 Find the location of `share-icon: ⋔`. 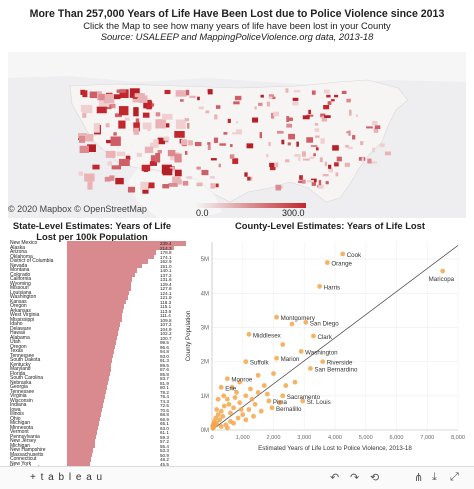

share-icon: ⋔ is located at coordinates (419, 478).